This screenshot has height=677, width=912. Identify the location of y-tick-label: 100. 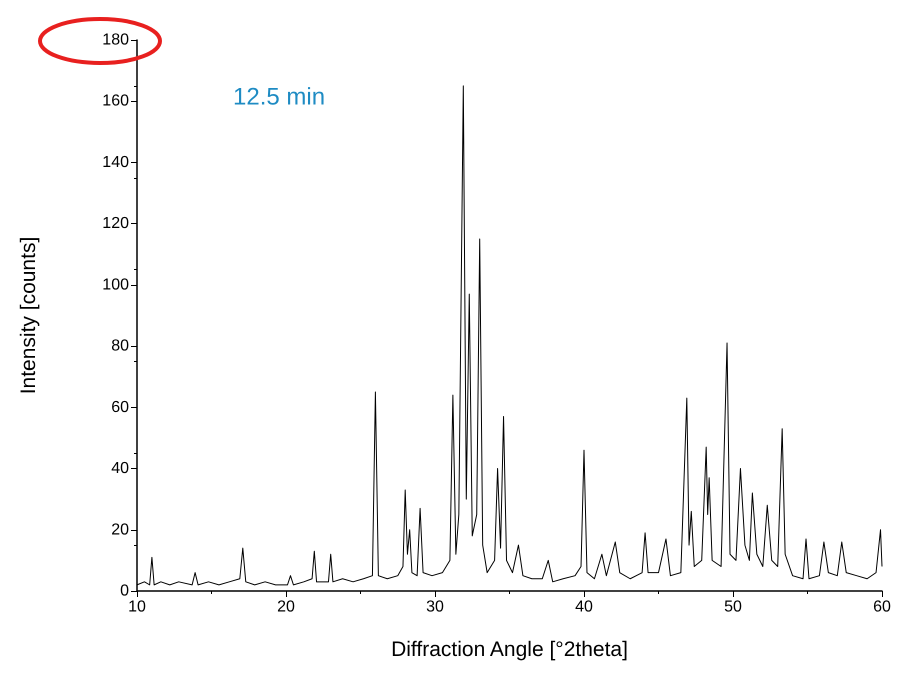
(116, 285).